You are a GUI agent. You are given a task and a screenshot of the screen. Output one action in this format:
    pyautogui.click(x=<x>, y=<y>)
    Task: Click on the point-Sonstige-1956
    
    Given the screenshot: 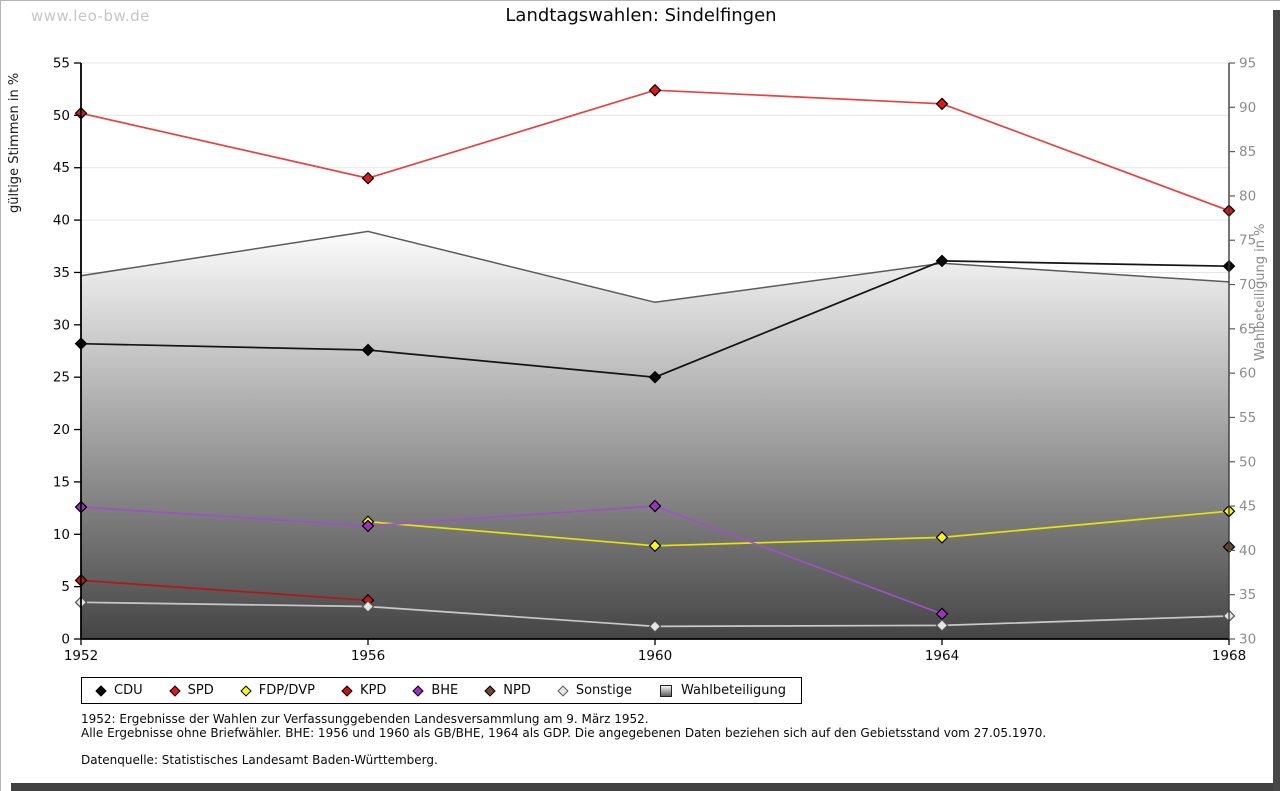 What is the action you would take?
    pyautogui.click(x=368, y=606)
    